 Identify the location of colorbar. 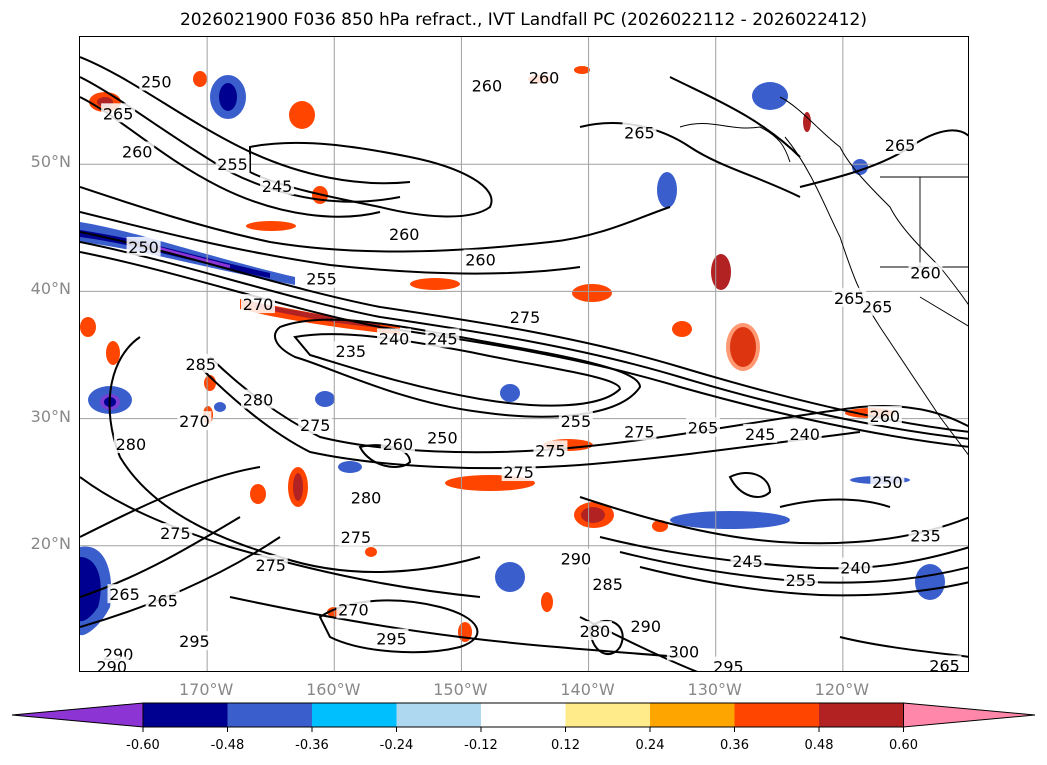
(523, 717).